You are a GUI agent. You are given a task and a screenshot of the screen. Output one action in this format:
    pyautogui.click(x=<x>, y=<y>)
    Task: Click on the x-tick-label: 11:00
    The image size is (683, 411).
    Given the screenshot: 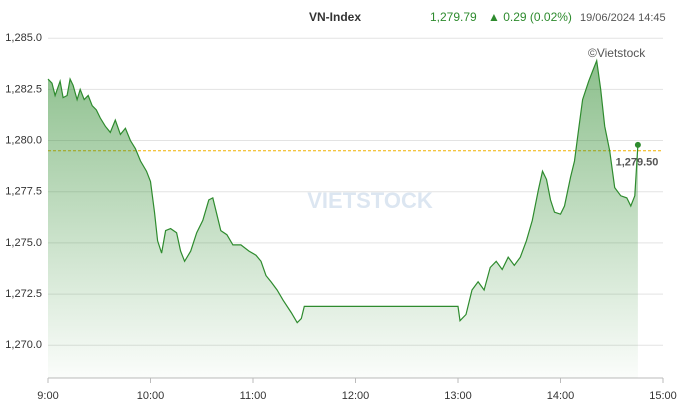 What is the action you would take?
    pyautogui.click(x=253, y=396)
    